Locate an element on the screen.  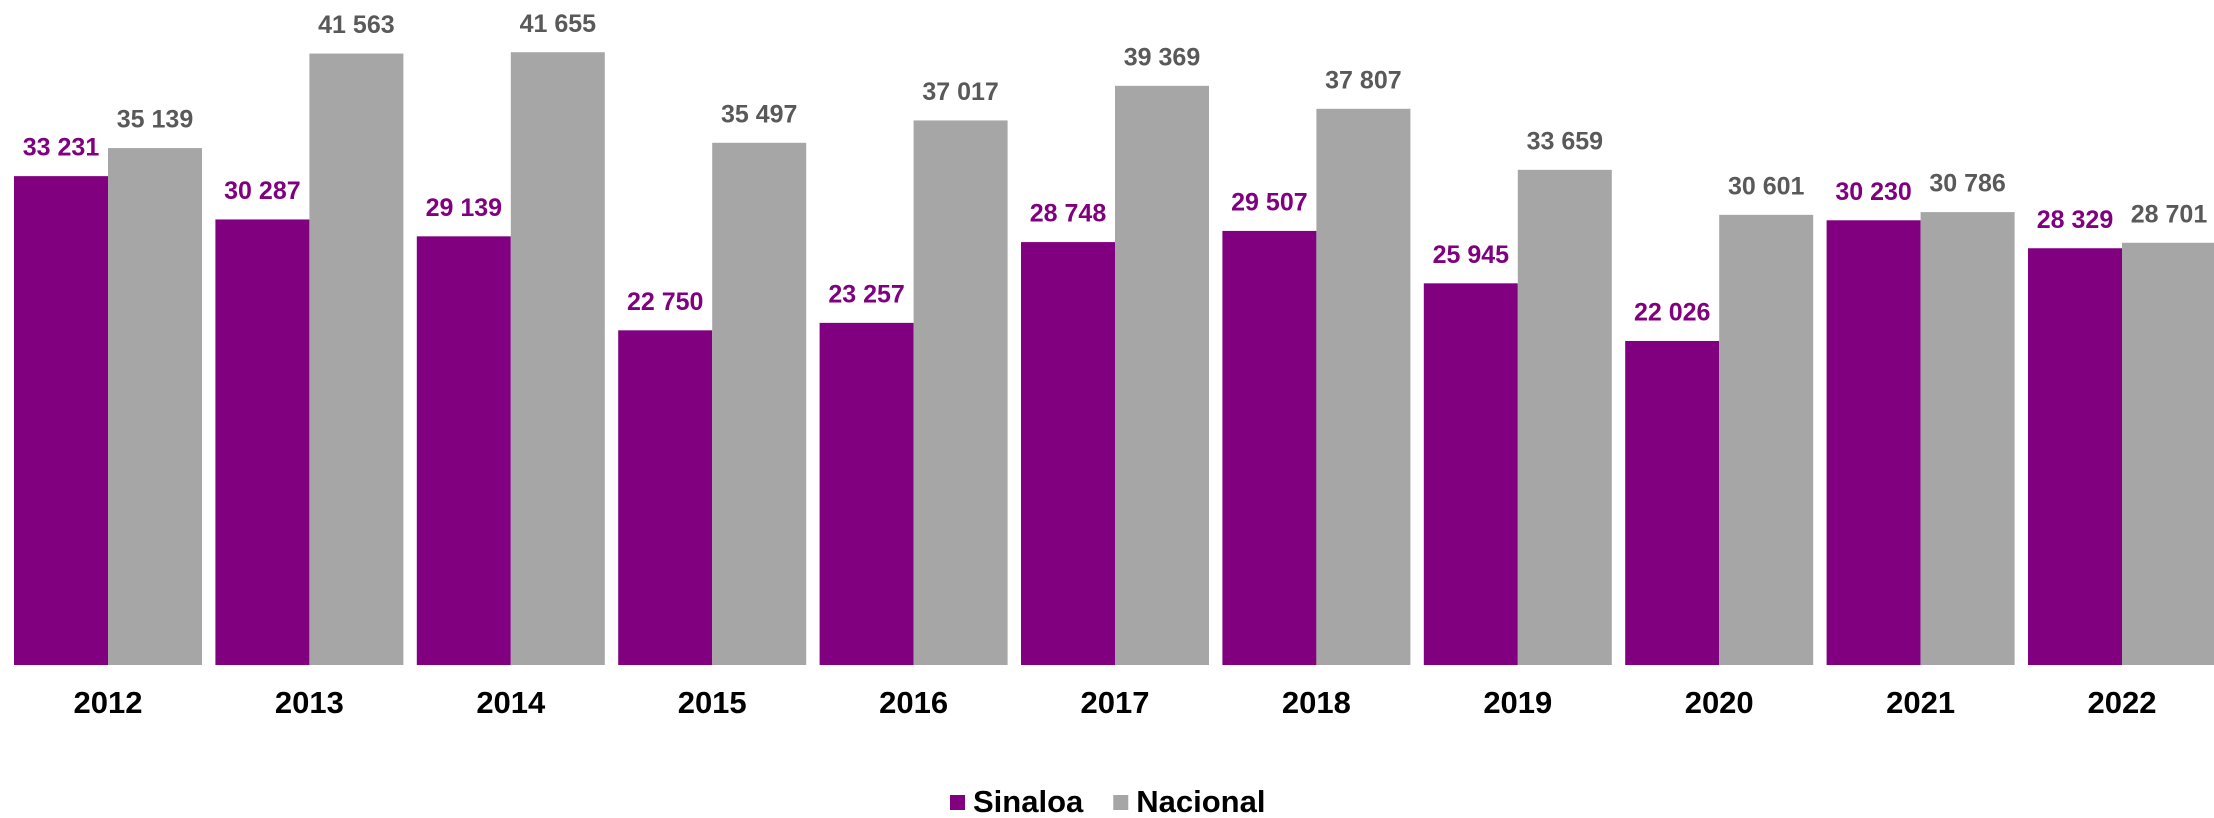
value-label: 30 601 is located at coordinates (1766, 186).